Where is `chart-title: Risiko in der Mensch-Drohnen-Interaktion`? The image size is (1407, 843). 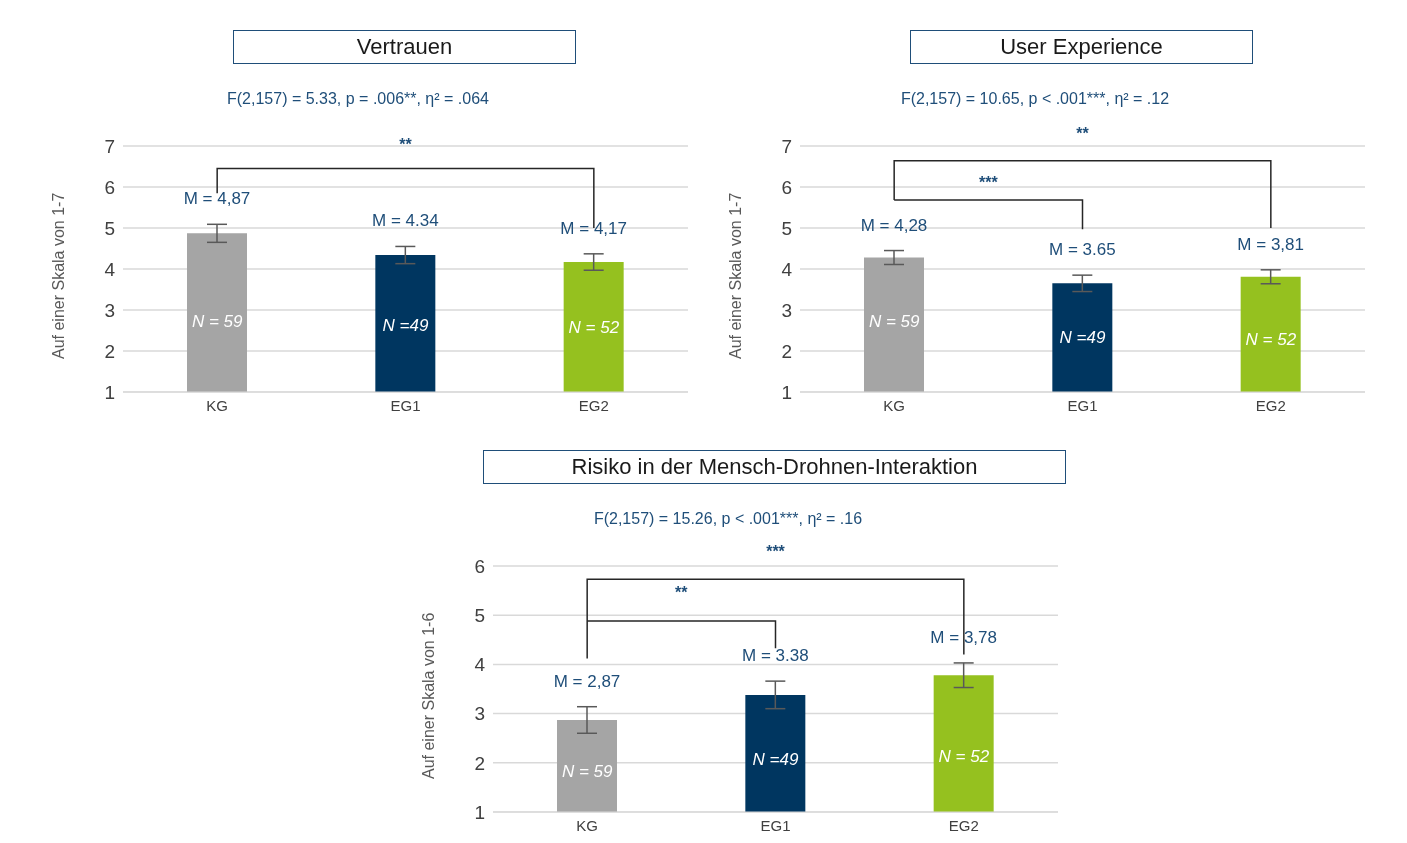
chart-title: Risiko in der Mensch-Drohnen-Interaktion is located at coordinates (774, 467).